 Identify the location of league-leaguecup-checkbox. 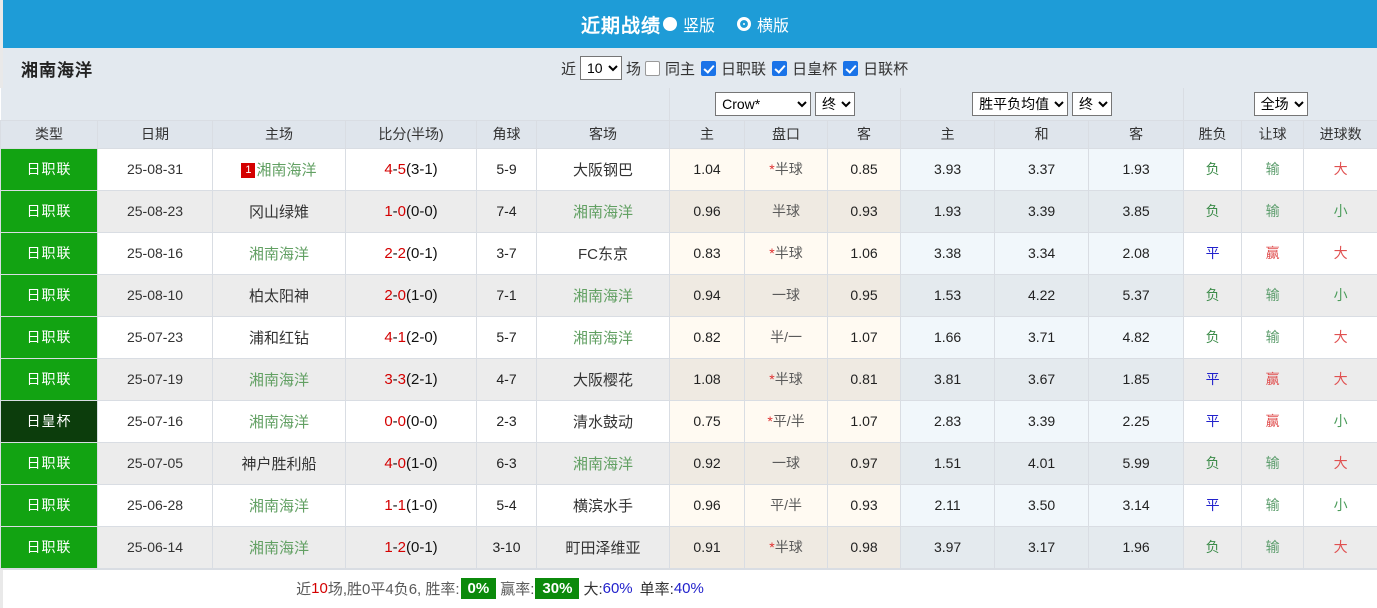
(850, 68).